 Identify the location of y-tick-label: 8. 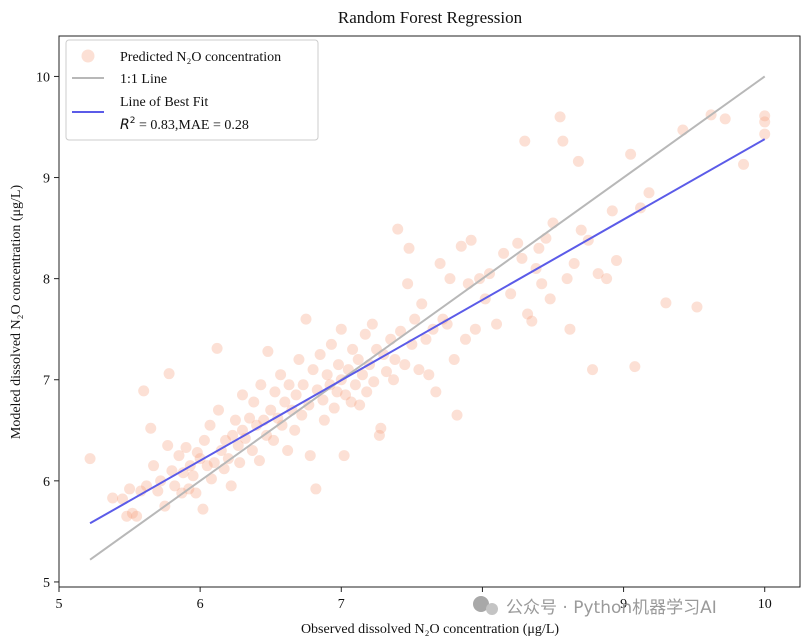
(46, 280).